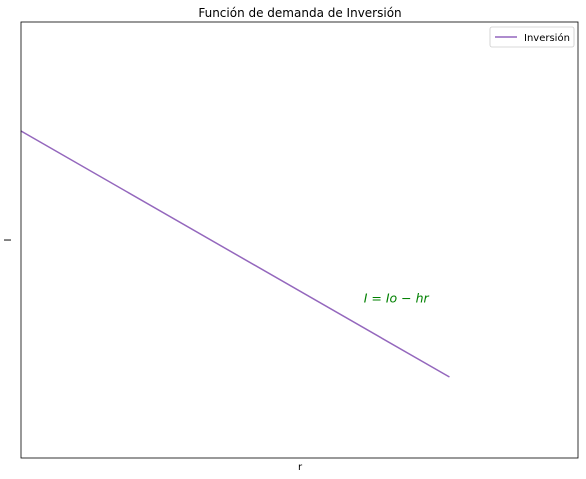 This screenshot has height=479, width=586. What do you see at coordinates (299, 13) in the screenshot?
I see `chart-title: Función de demanda de Inversión` at bounding box center [299, 13].